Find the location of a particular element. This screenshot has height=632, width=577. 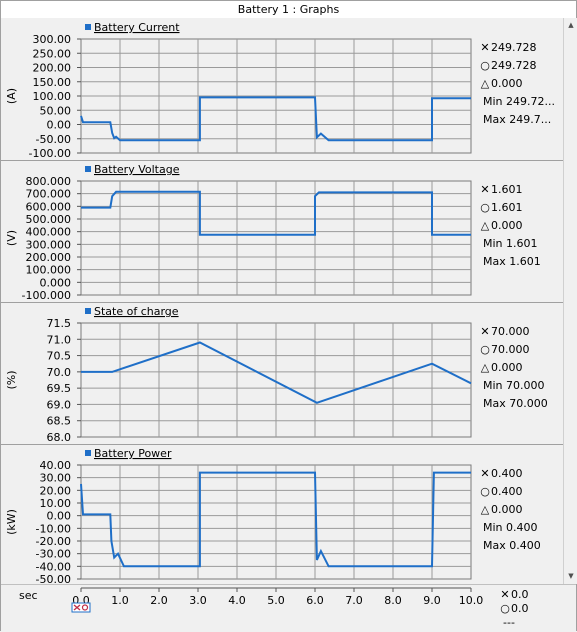

scroll-down-arrow-icon: ▼ is located at coordinates (571, 576).